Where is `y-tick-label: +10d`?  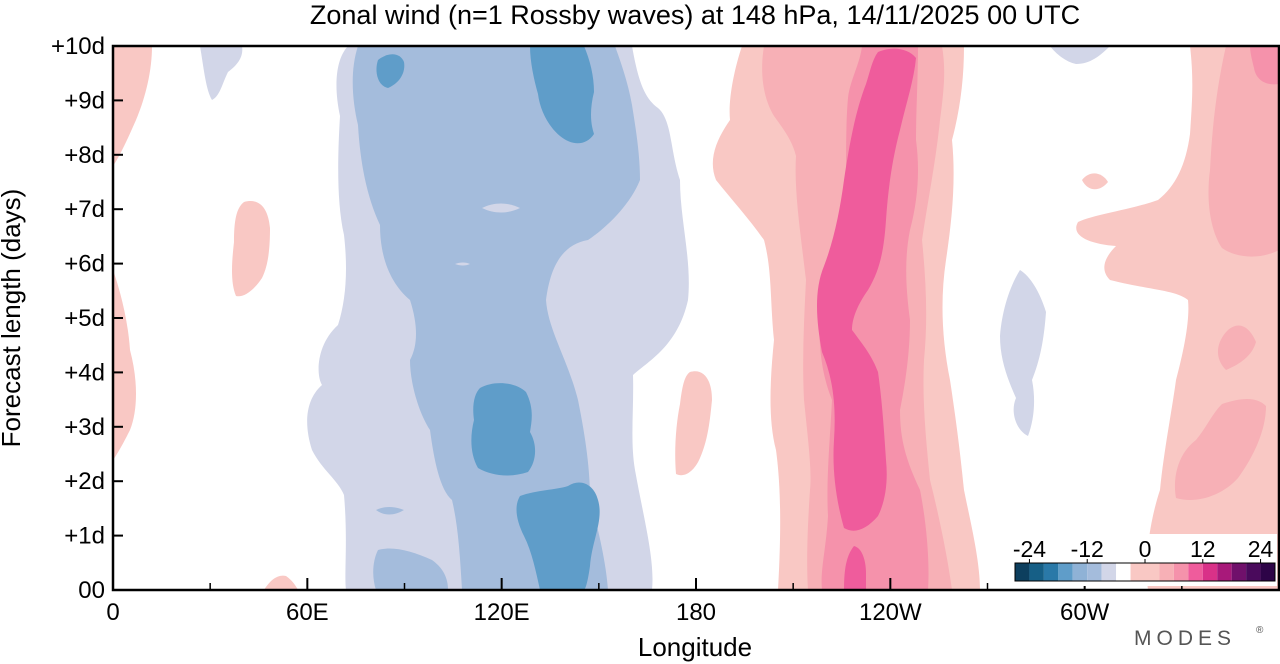 y-tick-label: +10d is located at coordinates (78, 46).